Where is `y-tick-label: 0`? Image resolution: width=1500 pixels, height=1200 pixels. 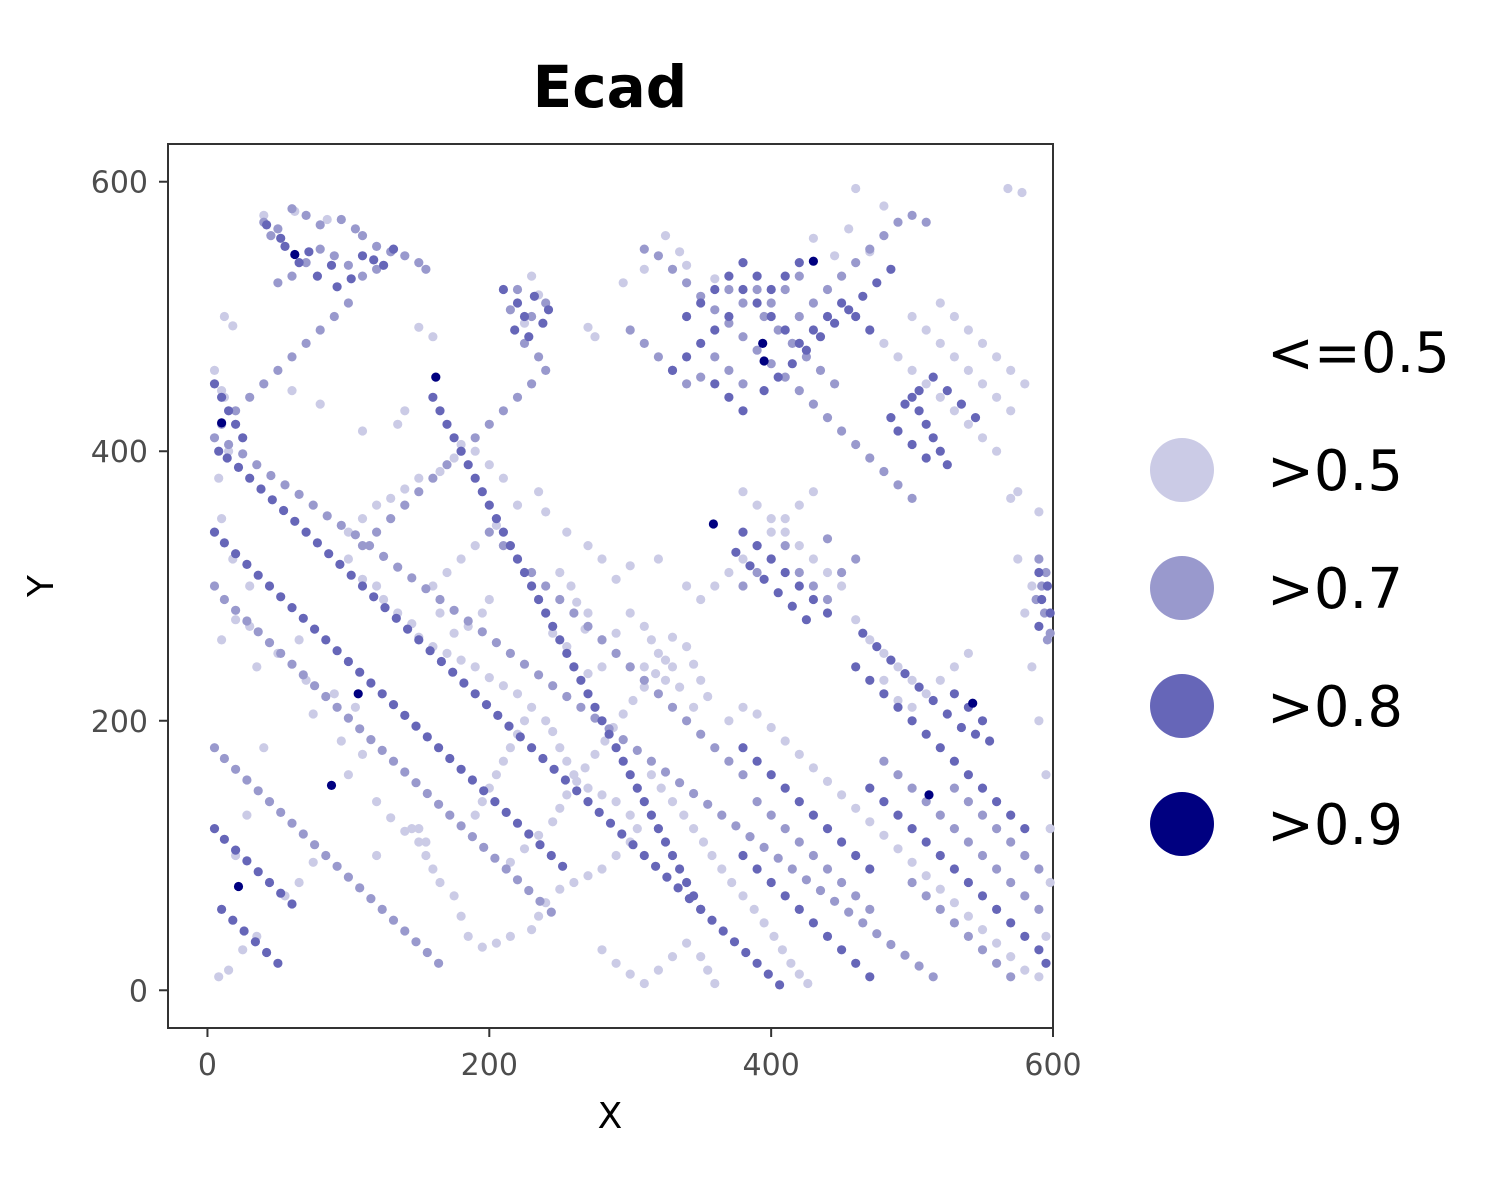 y-tick-label: 0 is located at coordinates (138, 991).